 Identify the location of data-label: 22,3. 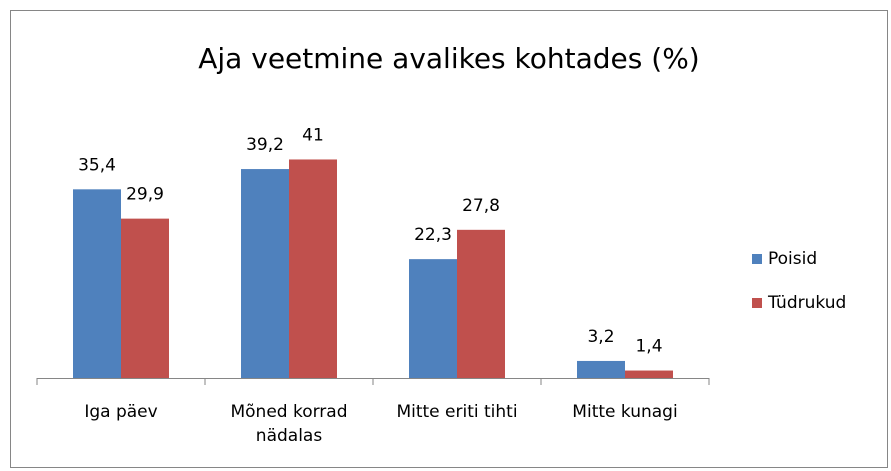
(433, 235).